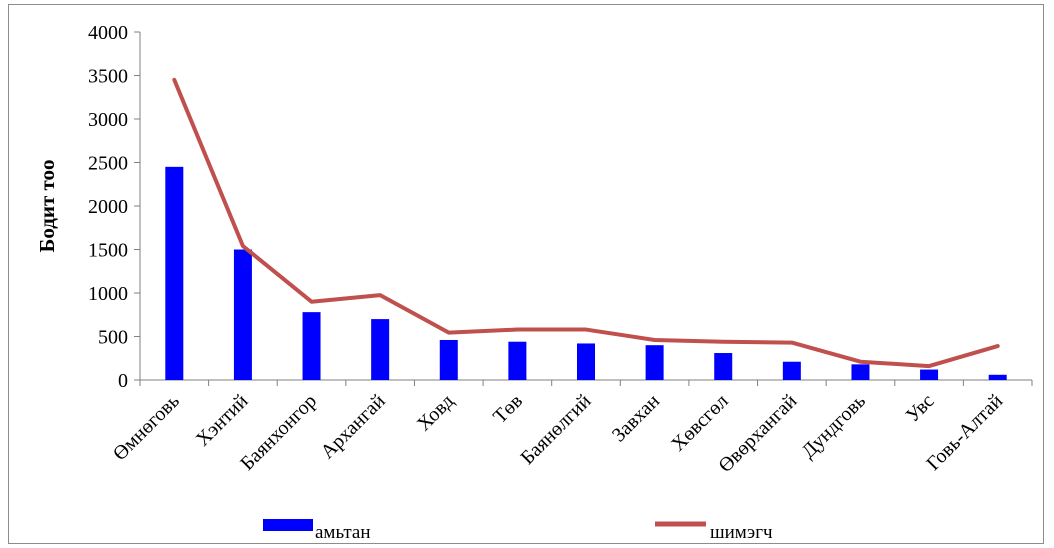  I want to click on y-tick-label: 1000, so click(108, 294).